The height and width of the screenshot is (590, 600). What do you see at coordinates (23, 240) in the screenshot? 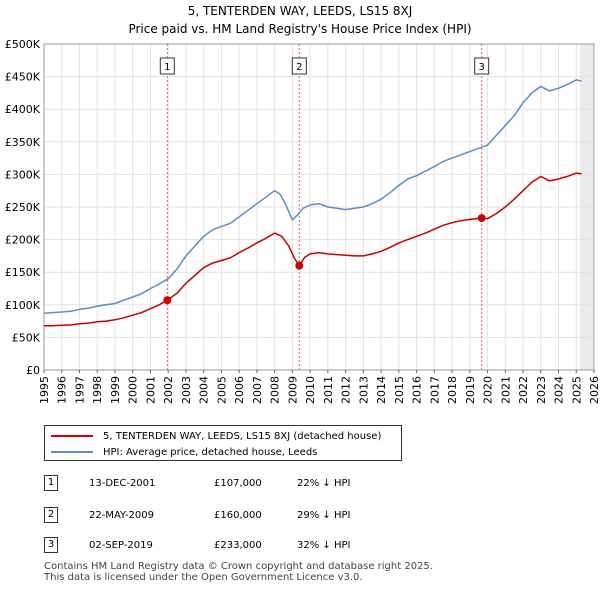
I see `y-tick-label: £200K` at bounding box center [23, 240].